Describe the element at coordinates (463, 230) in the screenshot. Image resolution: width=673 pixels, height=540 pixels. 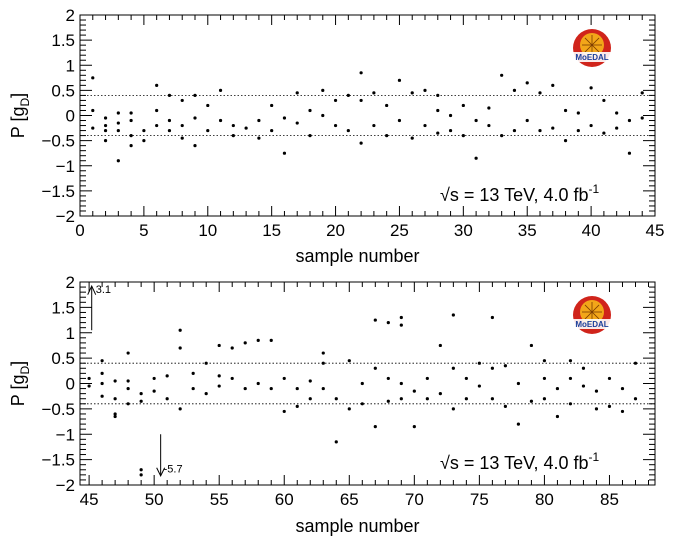
I see `x-tick-label: 30` at that location.